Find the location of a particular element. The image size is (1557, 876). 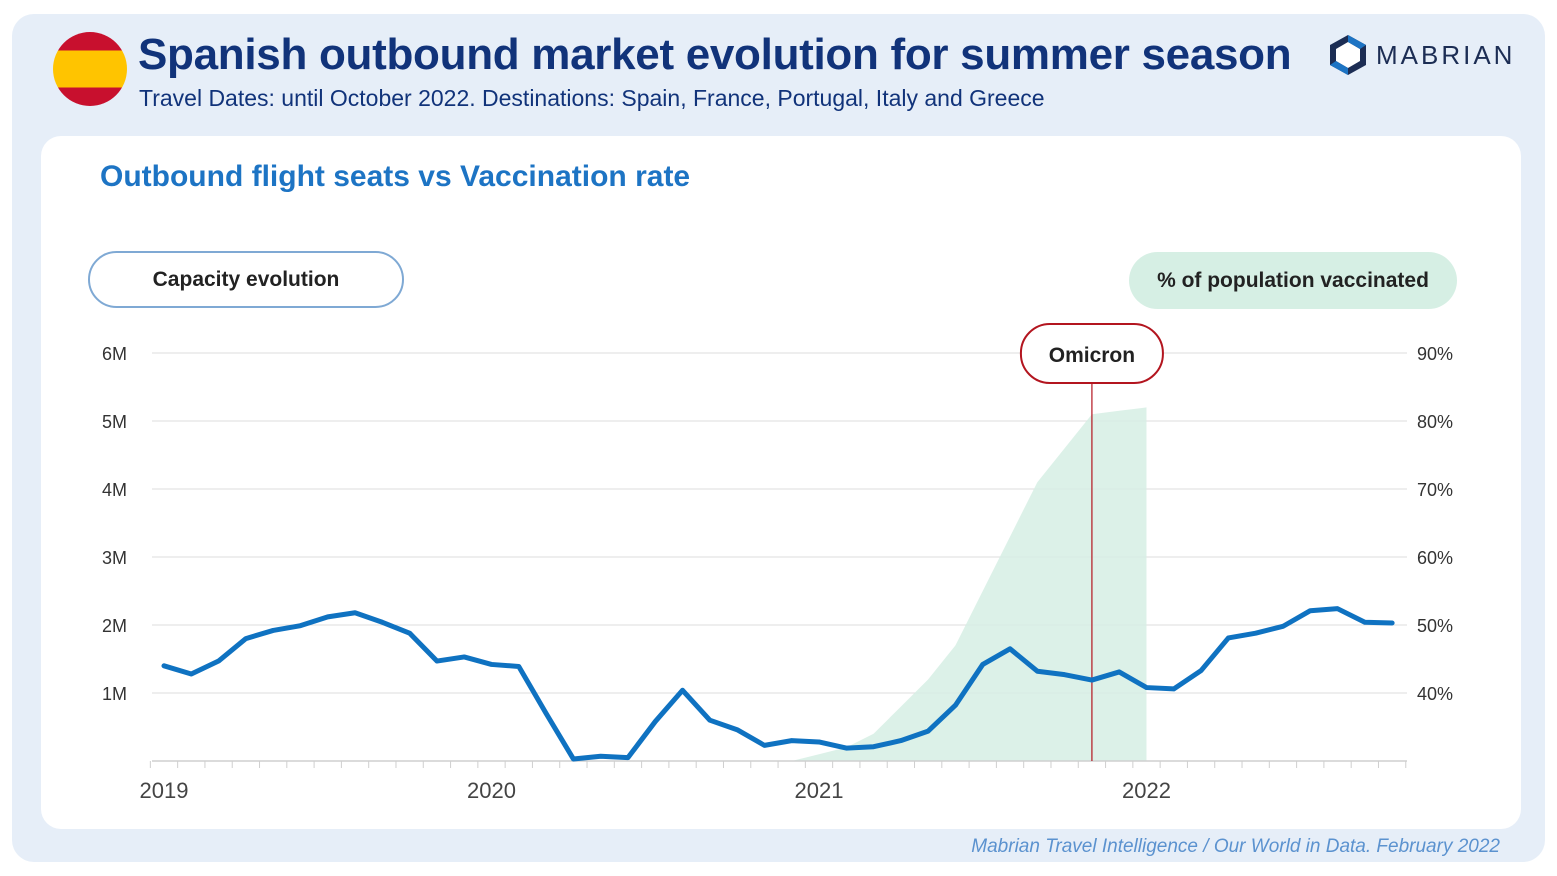

omicron-label: Omicron is located at coordinates (1092, 355).